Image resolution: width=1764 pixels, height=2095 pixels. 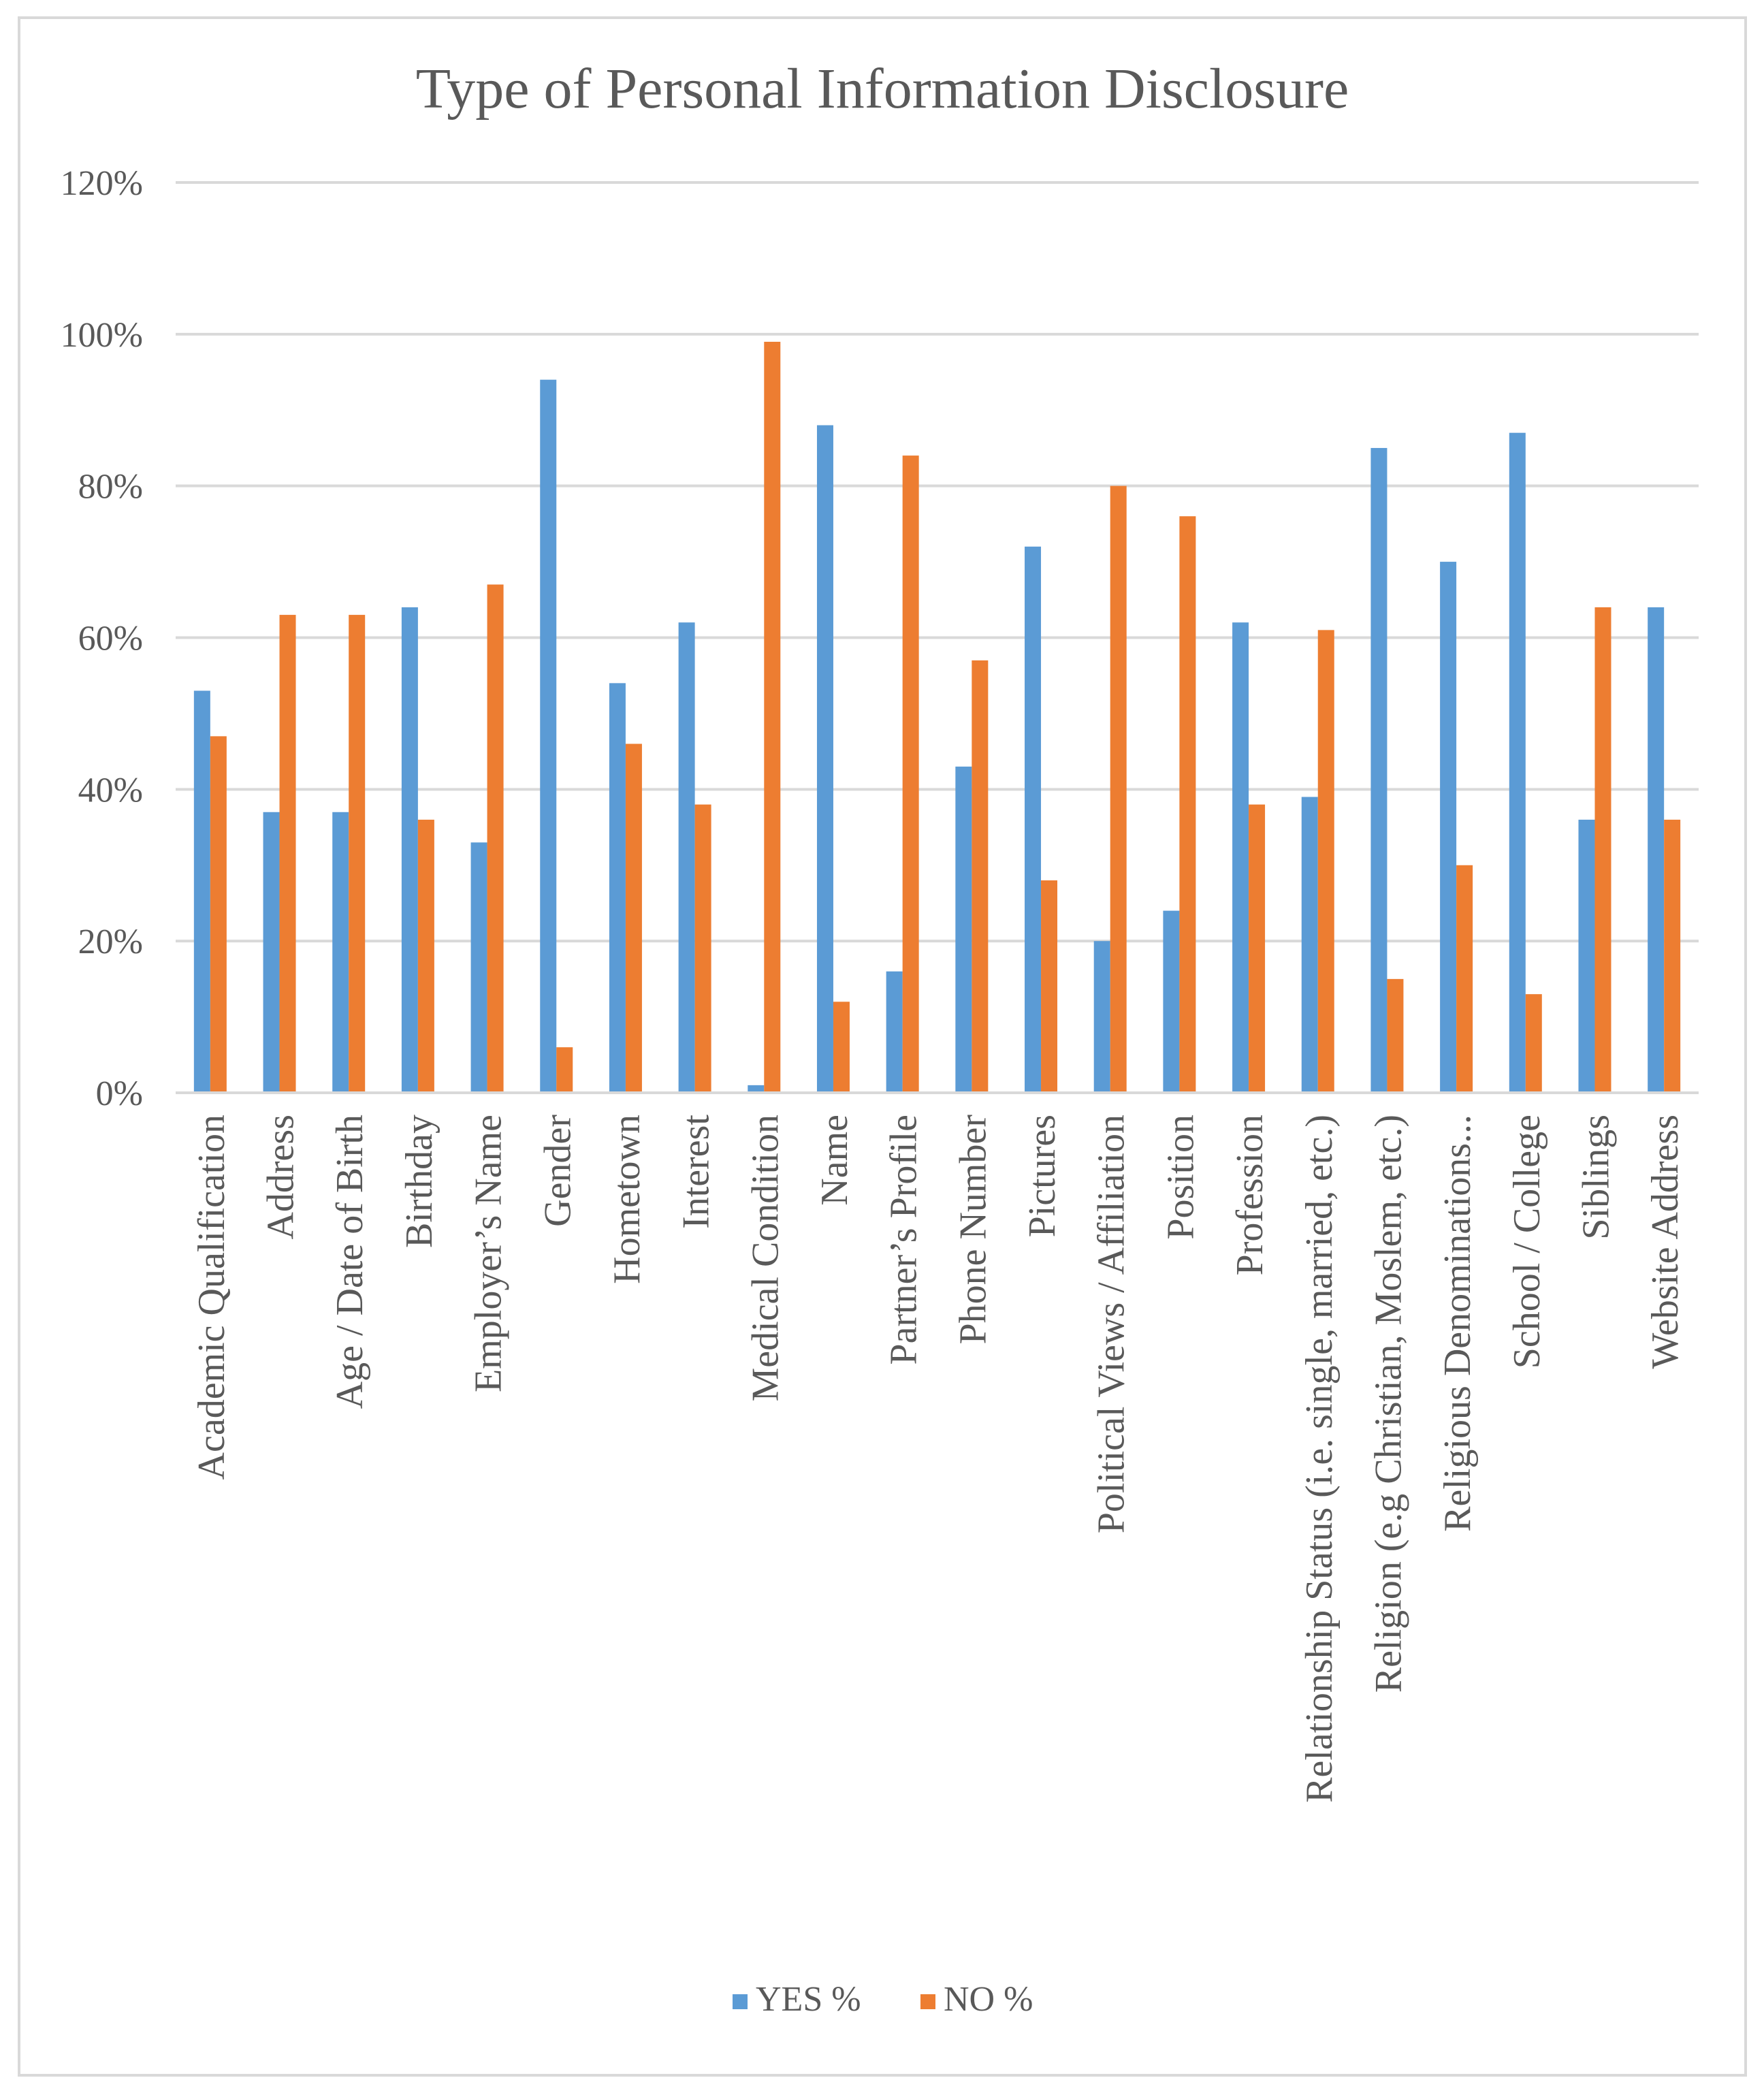 What do you see at coordinates (882, 89) in the screenshot?
I see `chart-title: Type of Personal Information Disclosure` at bounding box center [882, 89].